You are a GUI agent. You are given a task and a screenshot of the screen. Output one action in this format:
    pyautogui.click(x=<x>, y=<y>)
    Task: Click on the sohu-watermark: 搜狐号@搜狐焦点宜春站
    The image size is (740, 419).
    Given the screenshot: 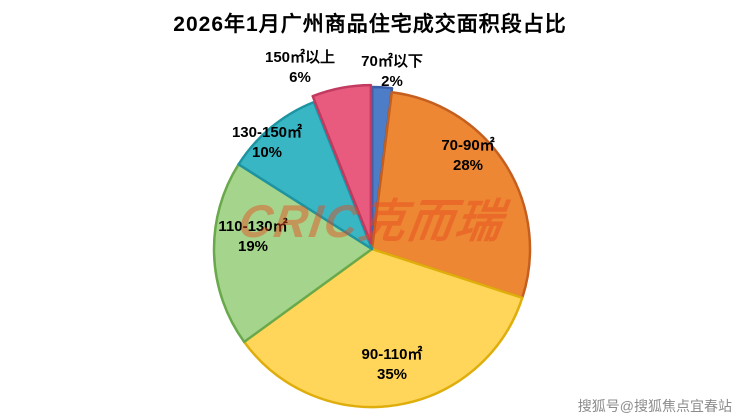 What is the action you would take?
    pyautogui.click(x=654, y=406)
    